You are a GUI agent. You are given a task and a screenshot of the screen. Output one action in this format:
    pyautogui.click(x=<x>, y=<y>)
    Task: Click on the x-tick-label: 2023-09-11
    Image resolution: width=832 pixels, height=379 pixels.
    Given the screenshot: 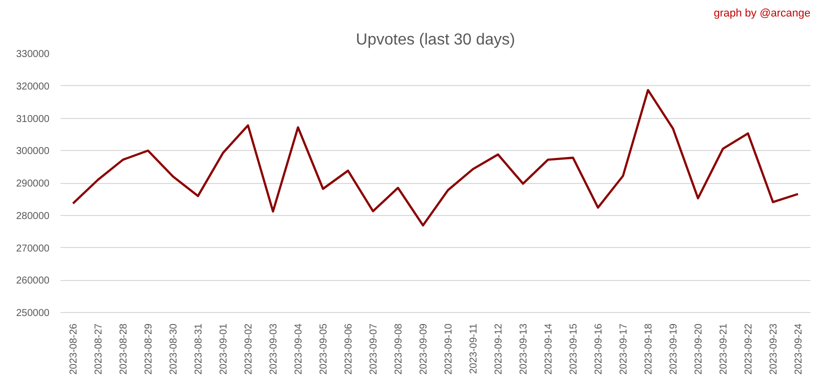 What is the action you would take?
    pyautogui.click(x=474, y=348)
    